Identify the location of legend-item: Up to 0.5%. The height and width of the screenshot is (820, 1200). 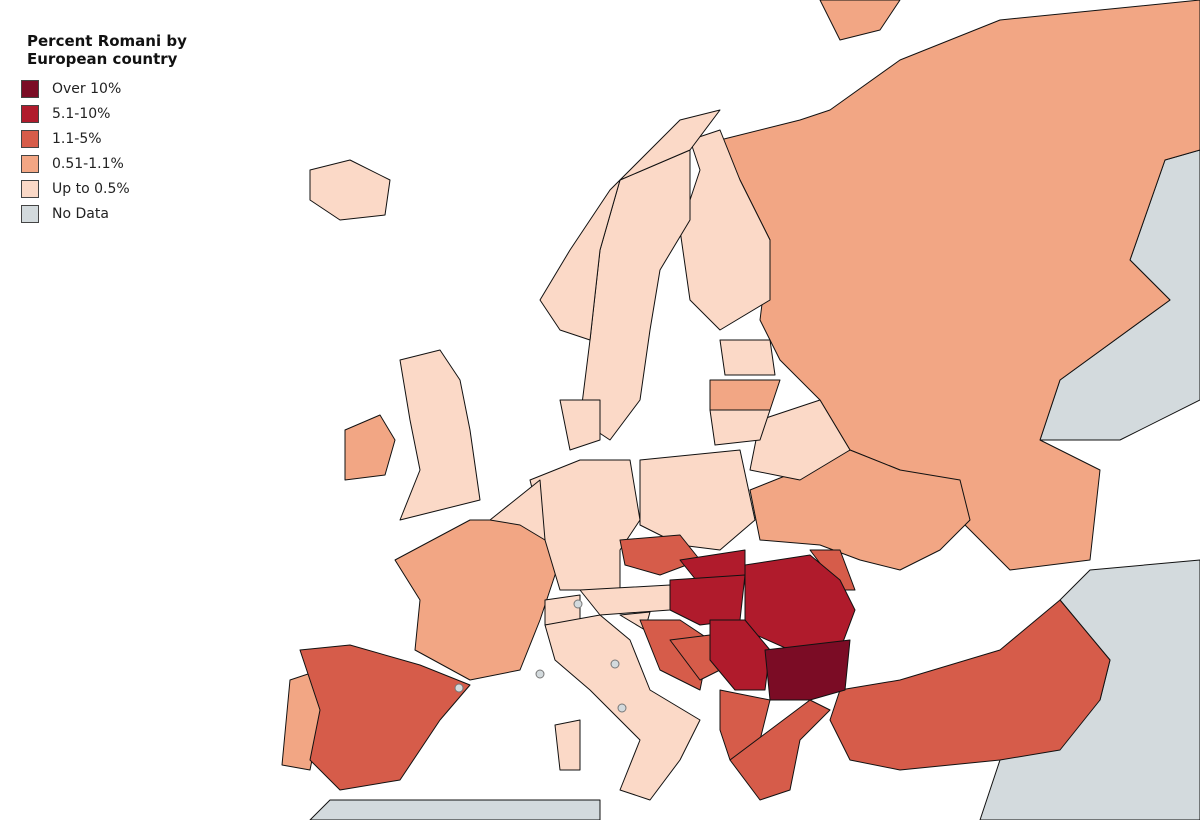
(146, 188).